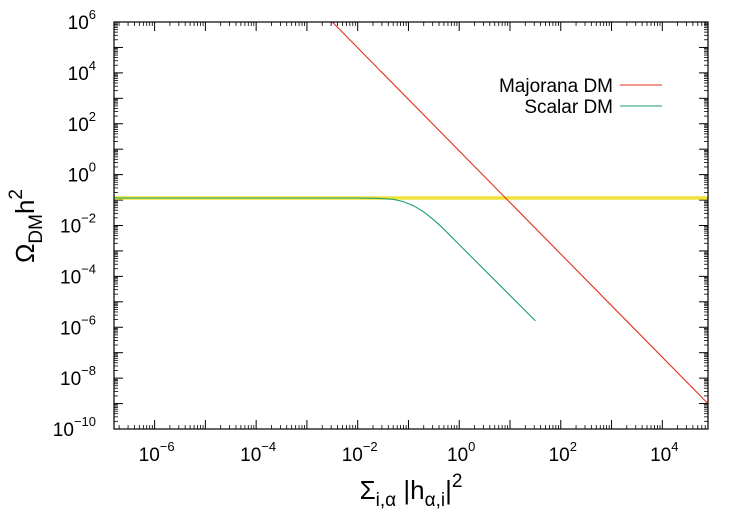  What do you see at coordinates (82, 71) in the screenshot?
I see `y-tick-label: 10⁴` at bounding box center [82, 71].